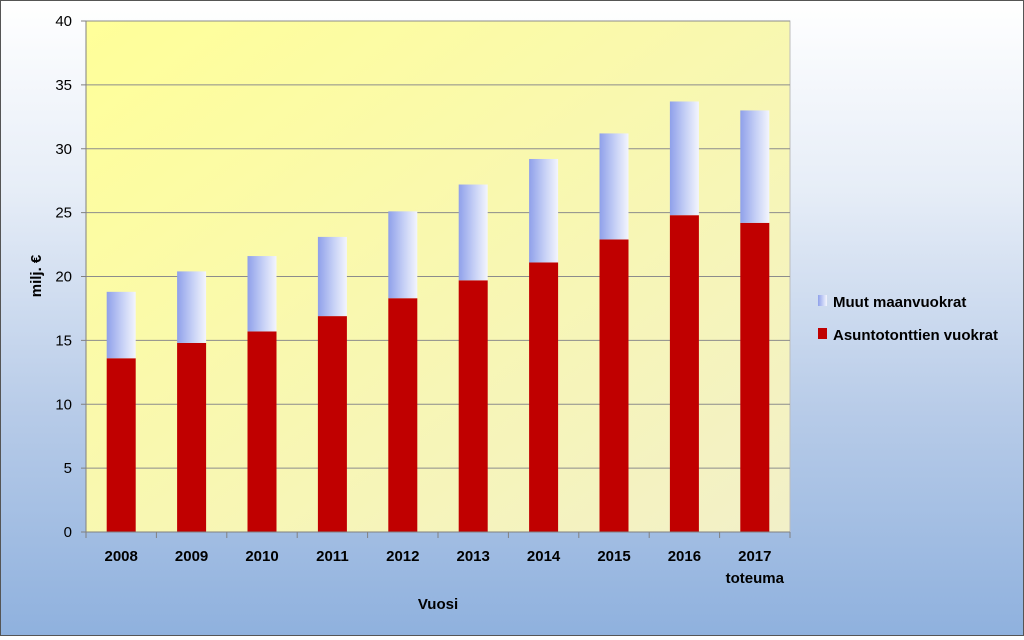  What do you see at coordinates (613, 556) in the screenshot?
I see `x-tick-label: 2015` at bounding box center [613, 556].